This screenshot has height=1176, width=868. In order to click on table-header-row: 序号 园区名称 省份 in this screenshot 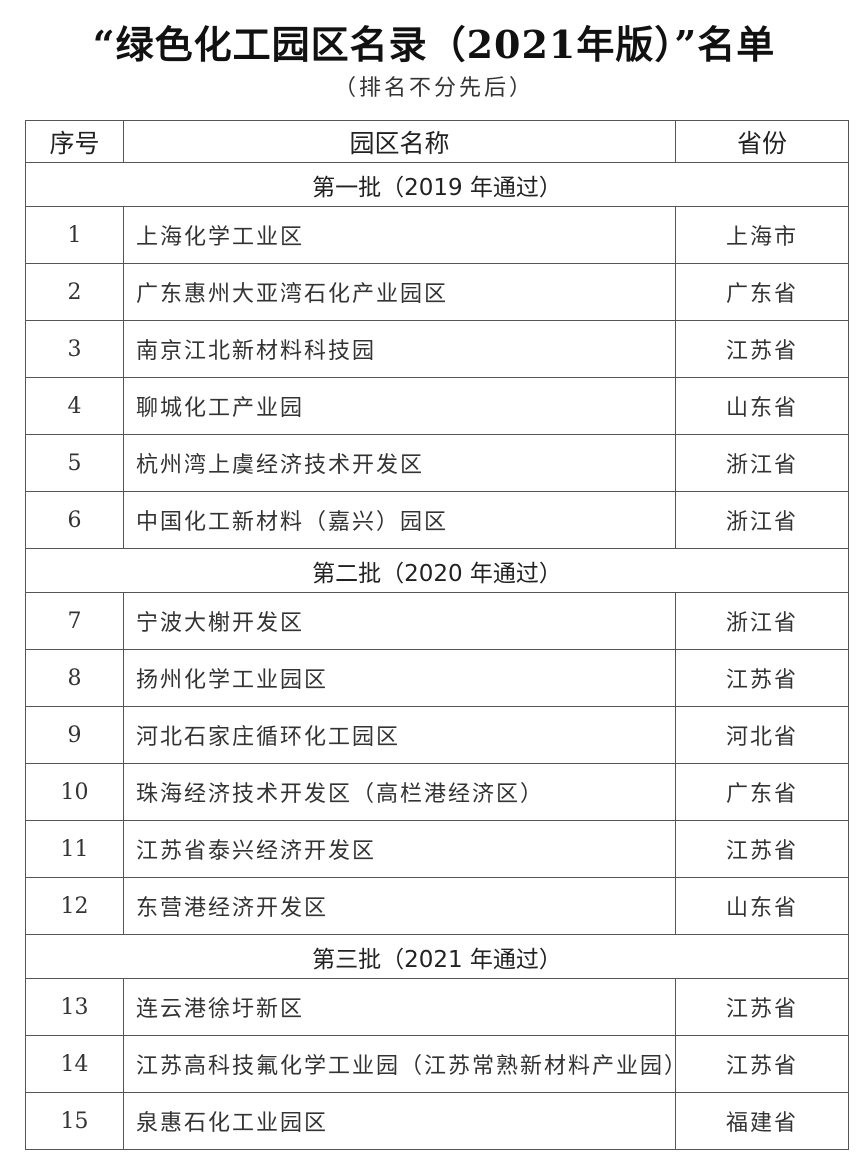, I will do `click(437, 141)`.